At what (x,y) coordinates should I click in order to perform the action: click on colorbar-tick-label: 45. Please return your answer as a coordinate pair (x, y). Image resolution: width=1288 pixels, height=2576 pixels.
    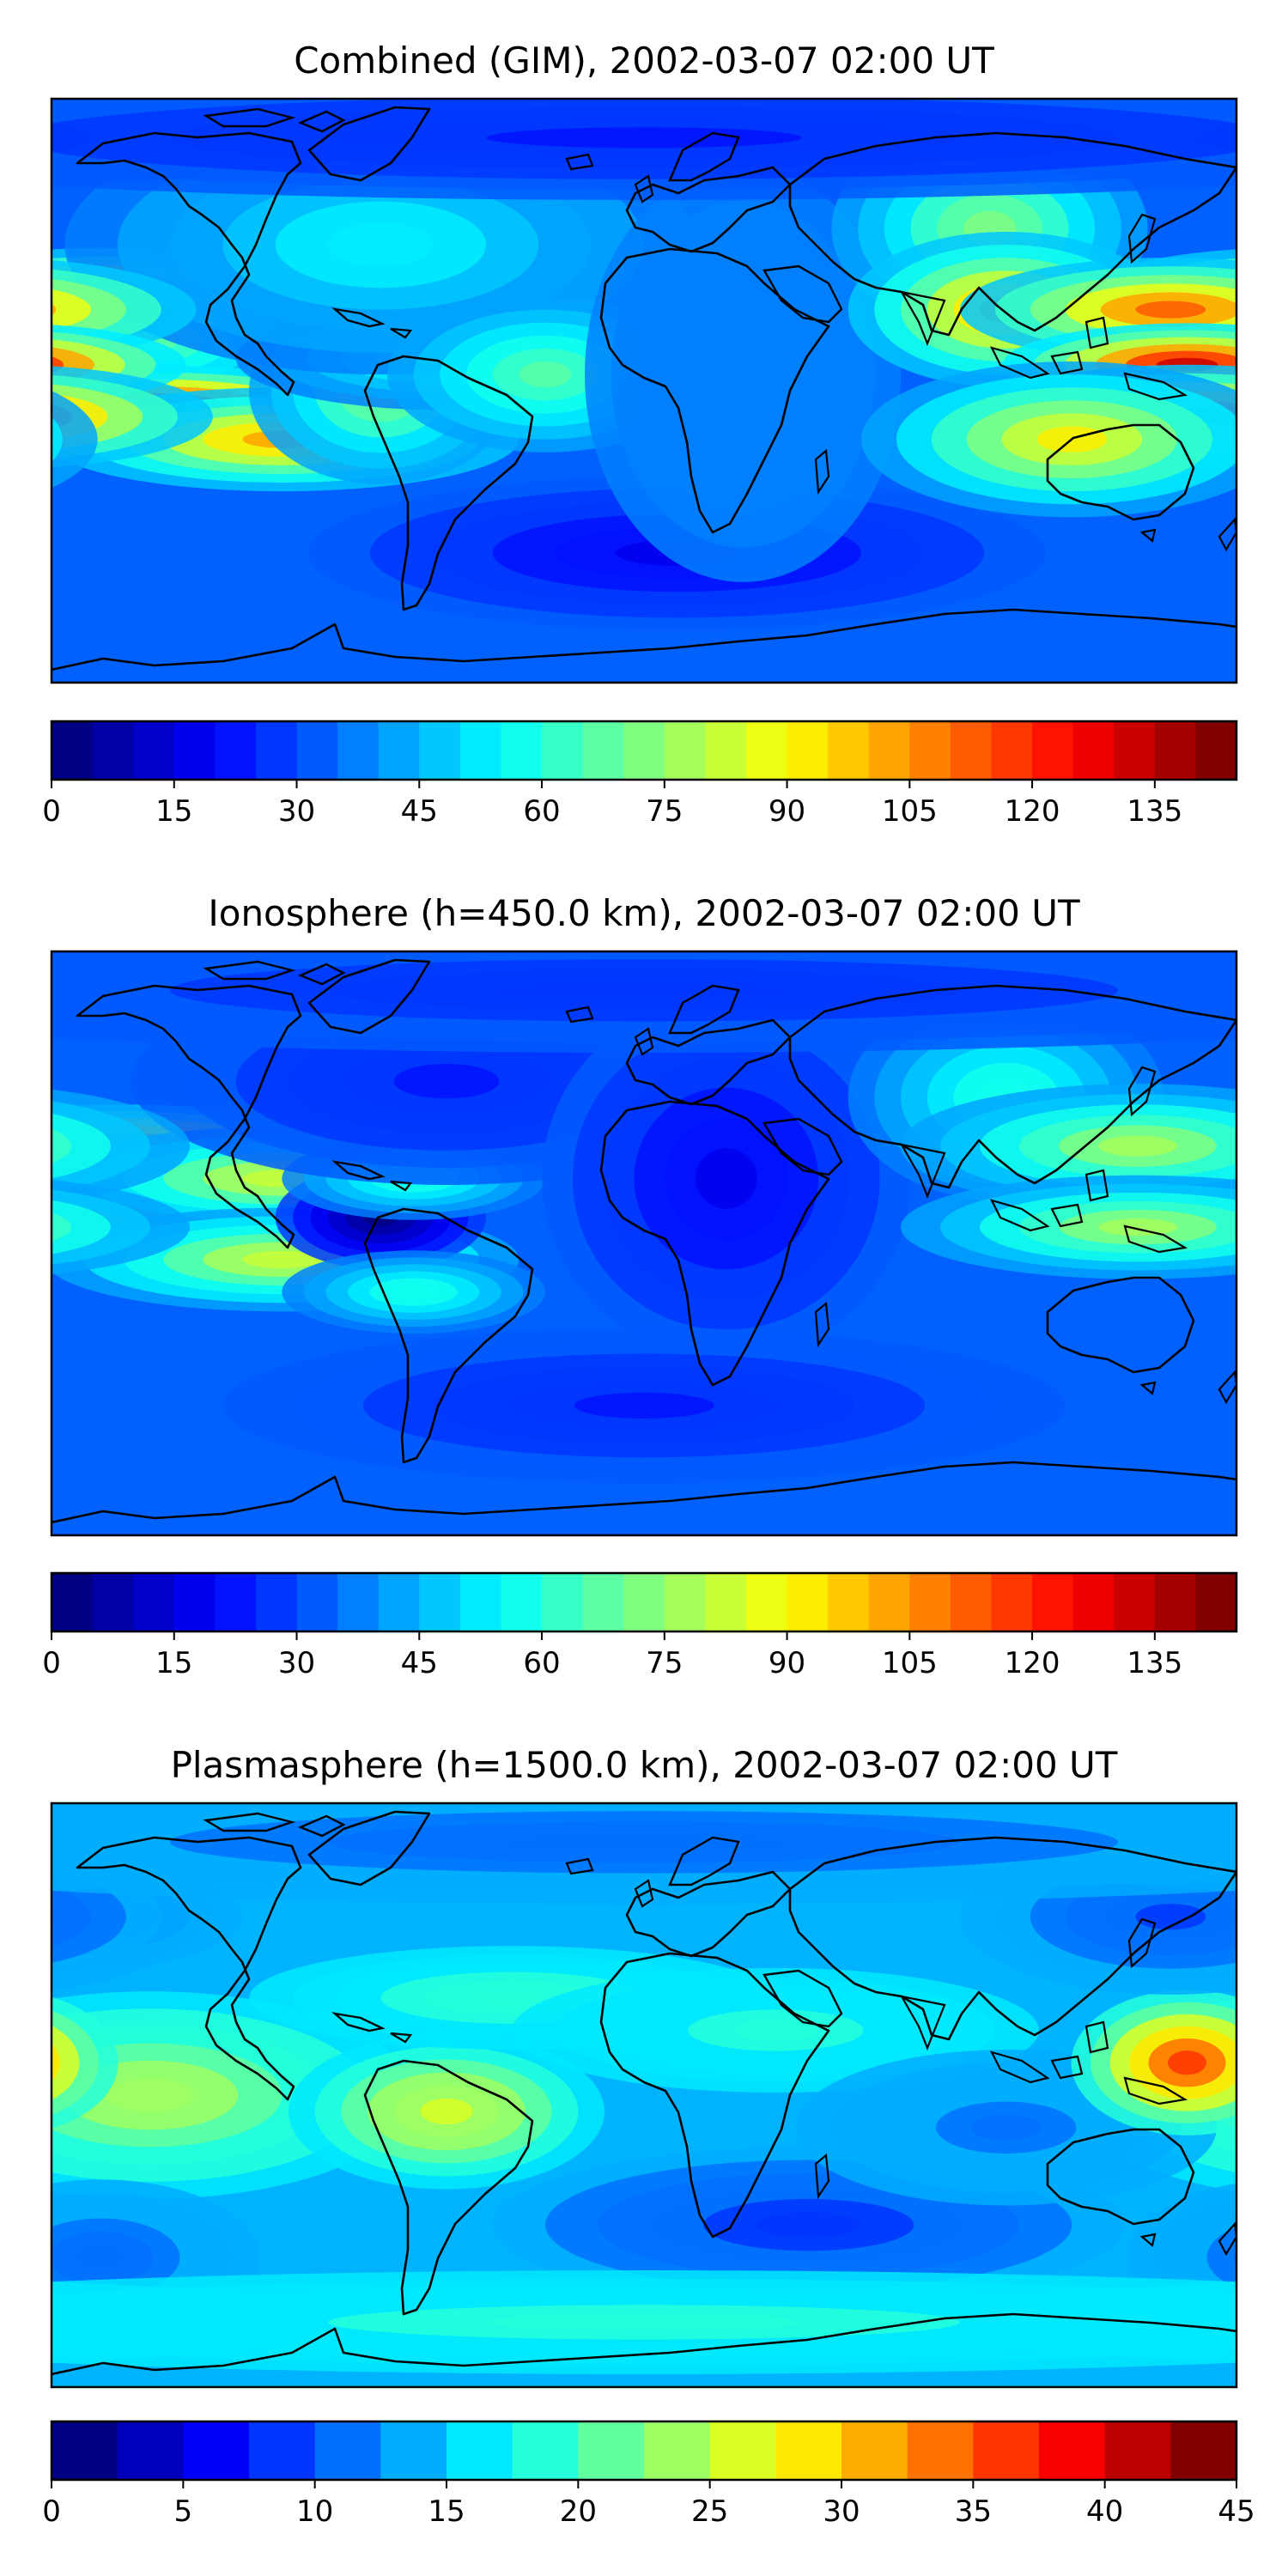
    Looking at the image, I should click on (420, 812).